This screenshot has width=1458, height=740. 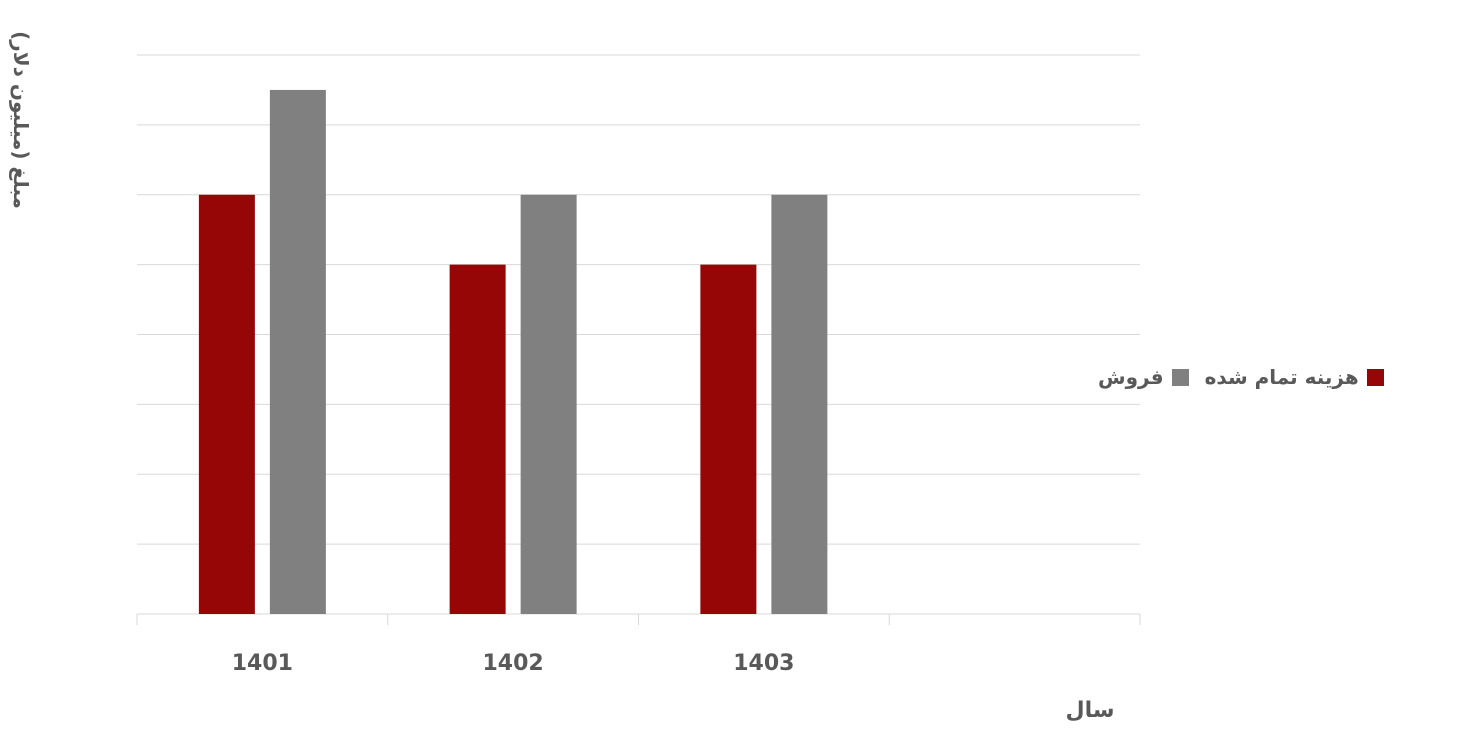 I want to click on x-tick-label: 1401, so click(x=262, y=663).